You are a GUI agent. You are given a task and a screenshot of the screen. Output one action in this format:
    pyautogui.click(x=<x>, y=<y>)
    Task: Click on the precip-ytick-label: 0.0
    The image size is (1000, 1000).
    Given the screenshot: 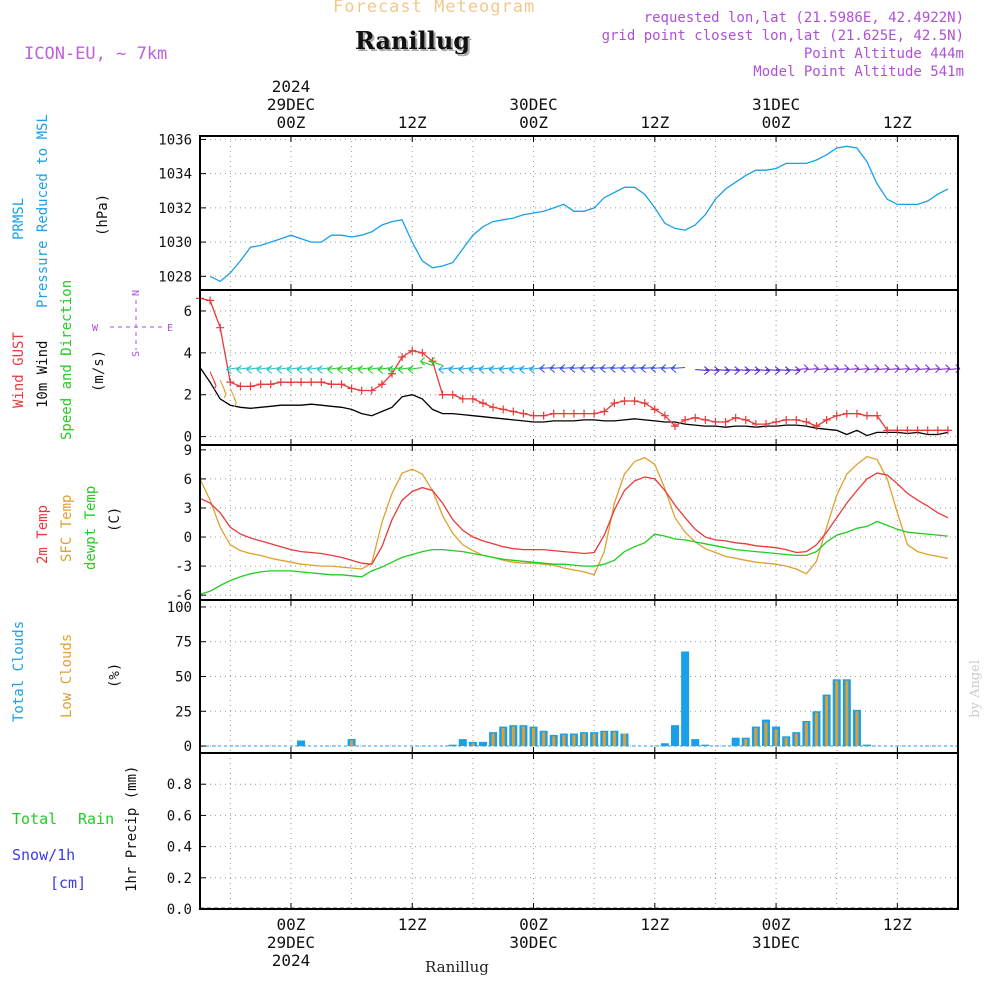 What is the action you would take?
    pyautogui.click(x=179, y=910)
    